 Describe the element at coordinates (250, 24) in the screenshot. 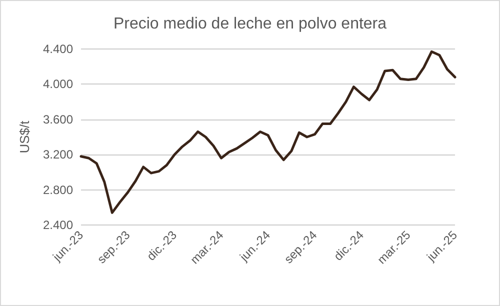

I see `chart-title: Precio medio de leche en polvo entera` at that location.